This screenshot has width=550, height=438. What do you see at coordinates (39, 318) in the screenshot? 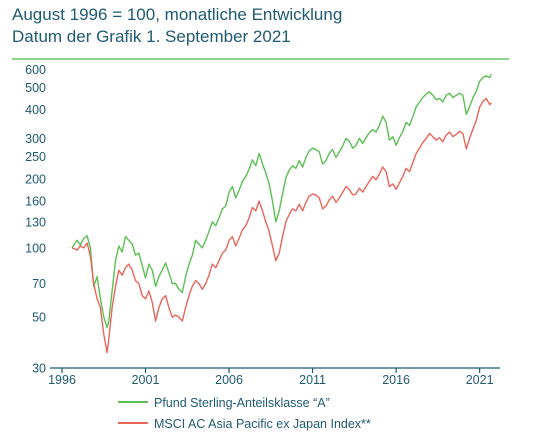
I see `y-tick-label: 50` at bounding box center [39, 318].